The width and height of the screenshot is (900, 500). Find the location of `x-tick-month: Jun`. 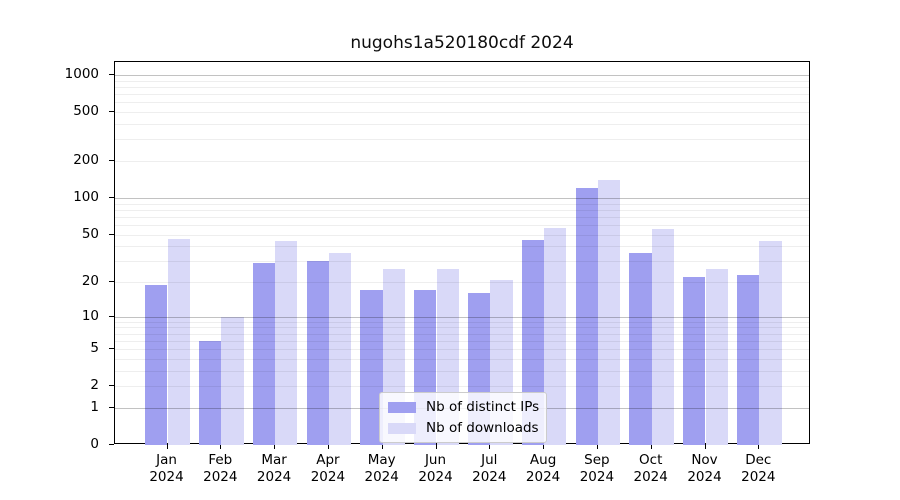

x-tick-month: Jun is located at coordinates (435, 460).